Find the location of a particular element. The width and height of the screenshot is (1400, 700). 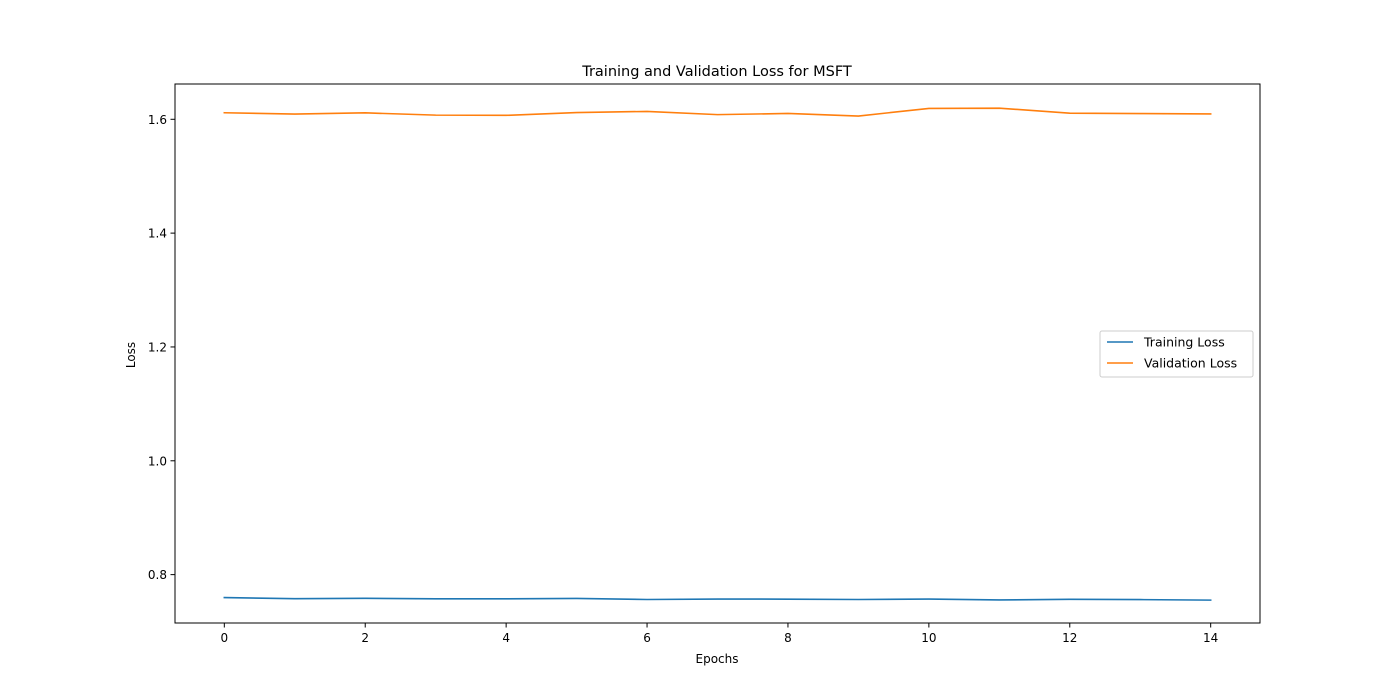

y-tick-label: 1.4 is located at coordinates (157, 234).